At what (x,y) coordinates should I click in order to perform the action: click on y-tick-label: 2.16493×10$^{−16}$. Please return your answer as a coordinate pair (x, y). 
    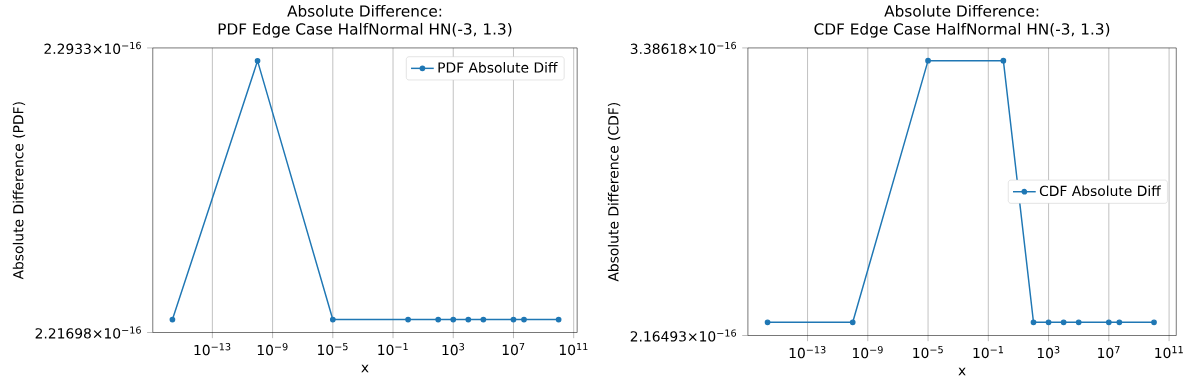
    Looking at the image, I should click on (683, 335).